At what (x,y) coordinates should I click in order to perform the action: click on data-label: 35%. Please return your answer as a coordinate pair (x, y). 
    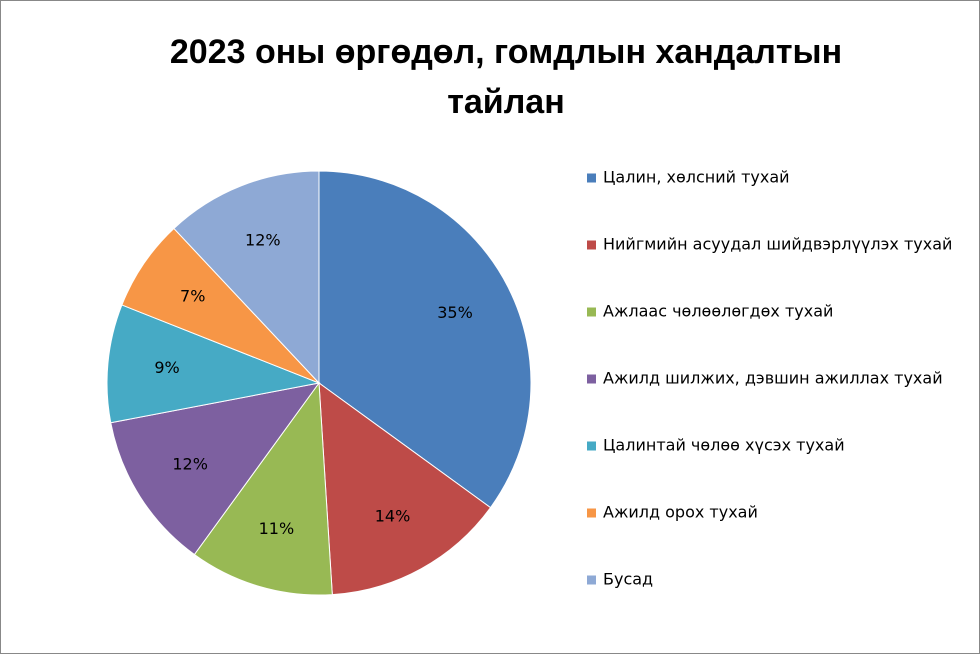
    Looking at the image, I should click on (455, 312).